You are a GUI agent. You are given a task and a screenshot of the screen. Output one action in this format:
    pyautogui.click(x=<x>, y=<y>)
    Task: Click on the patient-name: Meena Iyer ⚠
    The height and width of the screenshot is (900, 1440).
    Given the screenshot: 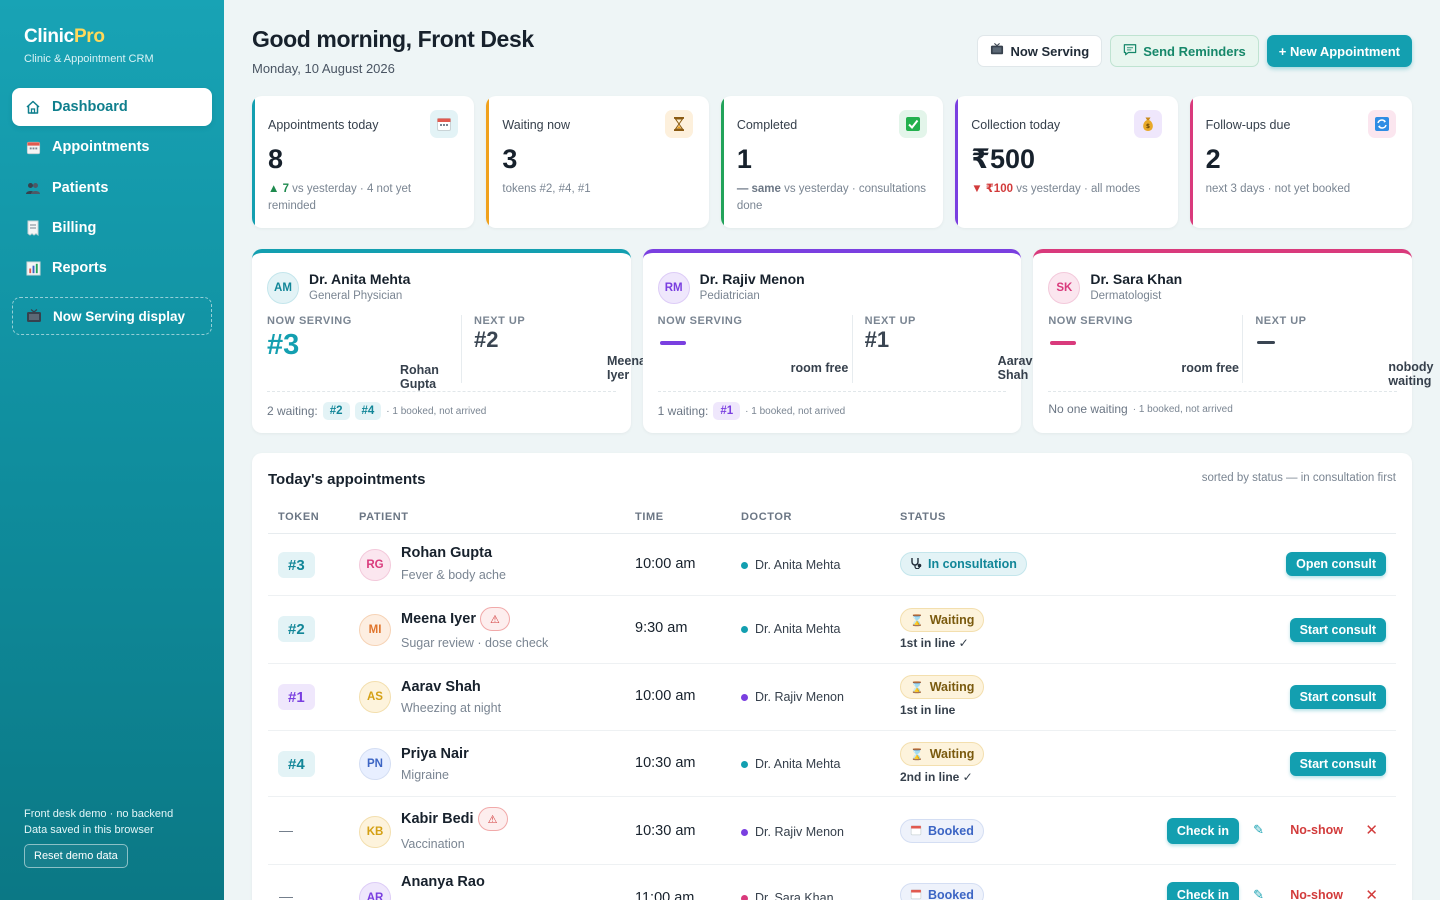 What is the action you would take?
    pyautogui.click(x=455, y=619)
    